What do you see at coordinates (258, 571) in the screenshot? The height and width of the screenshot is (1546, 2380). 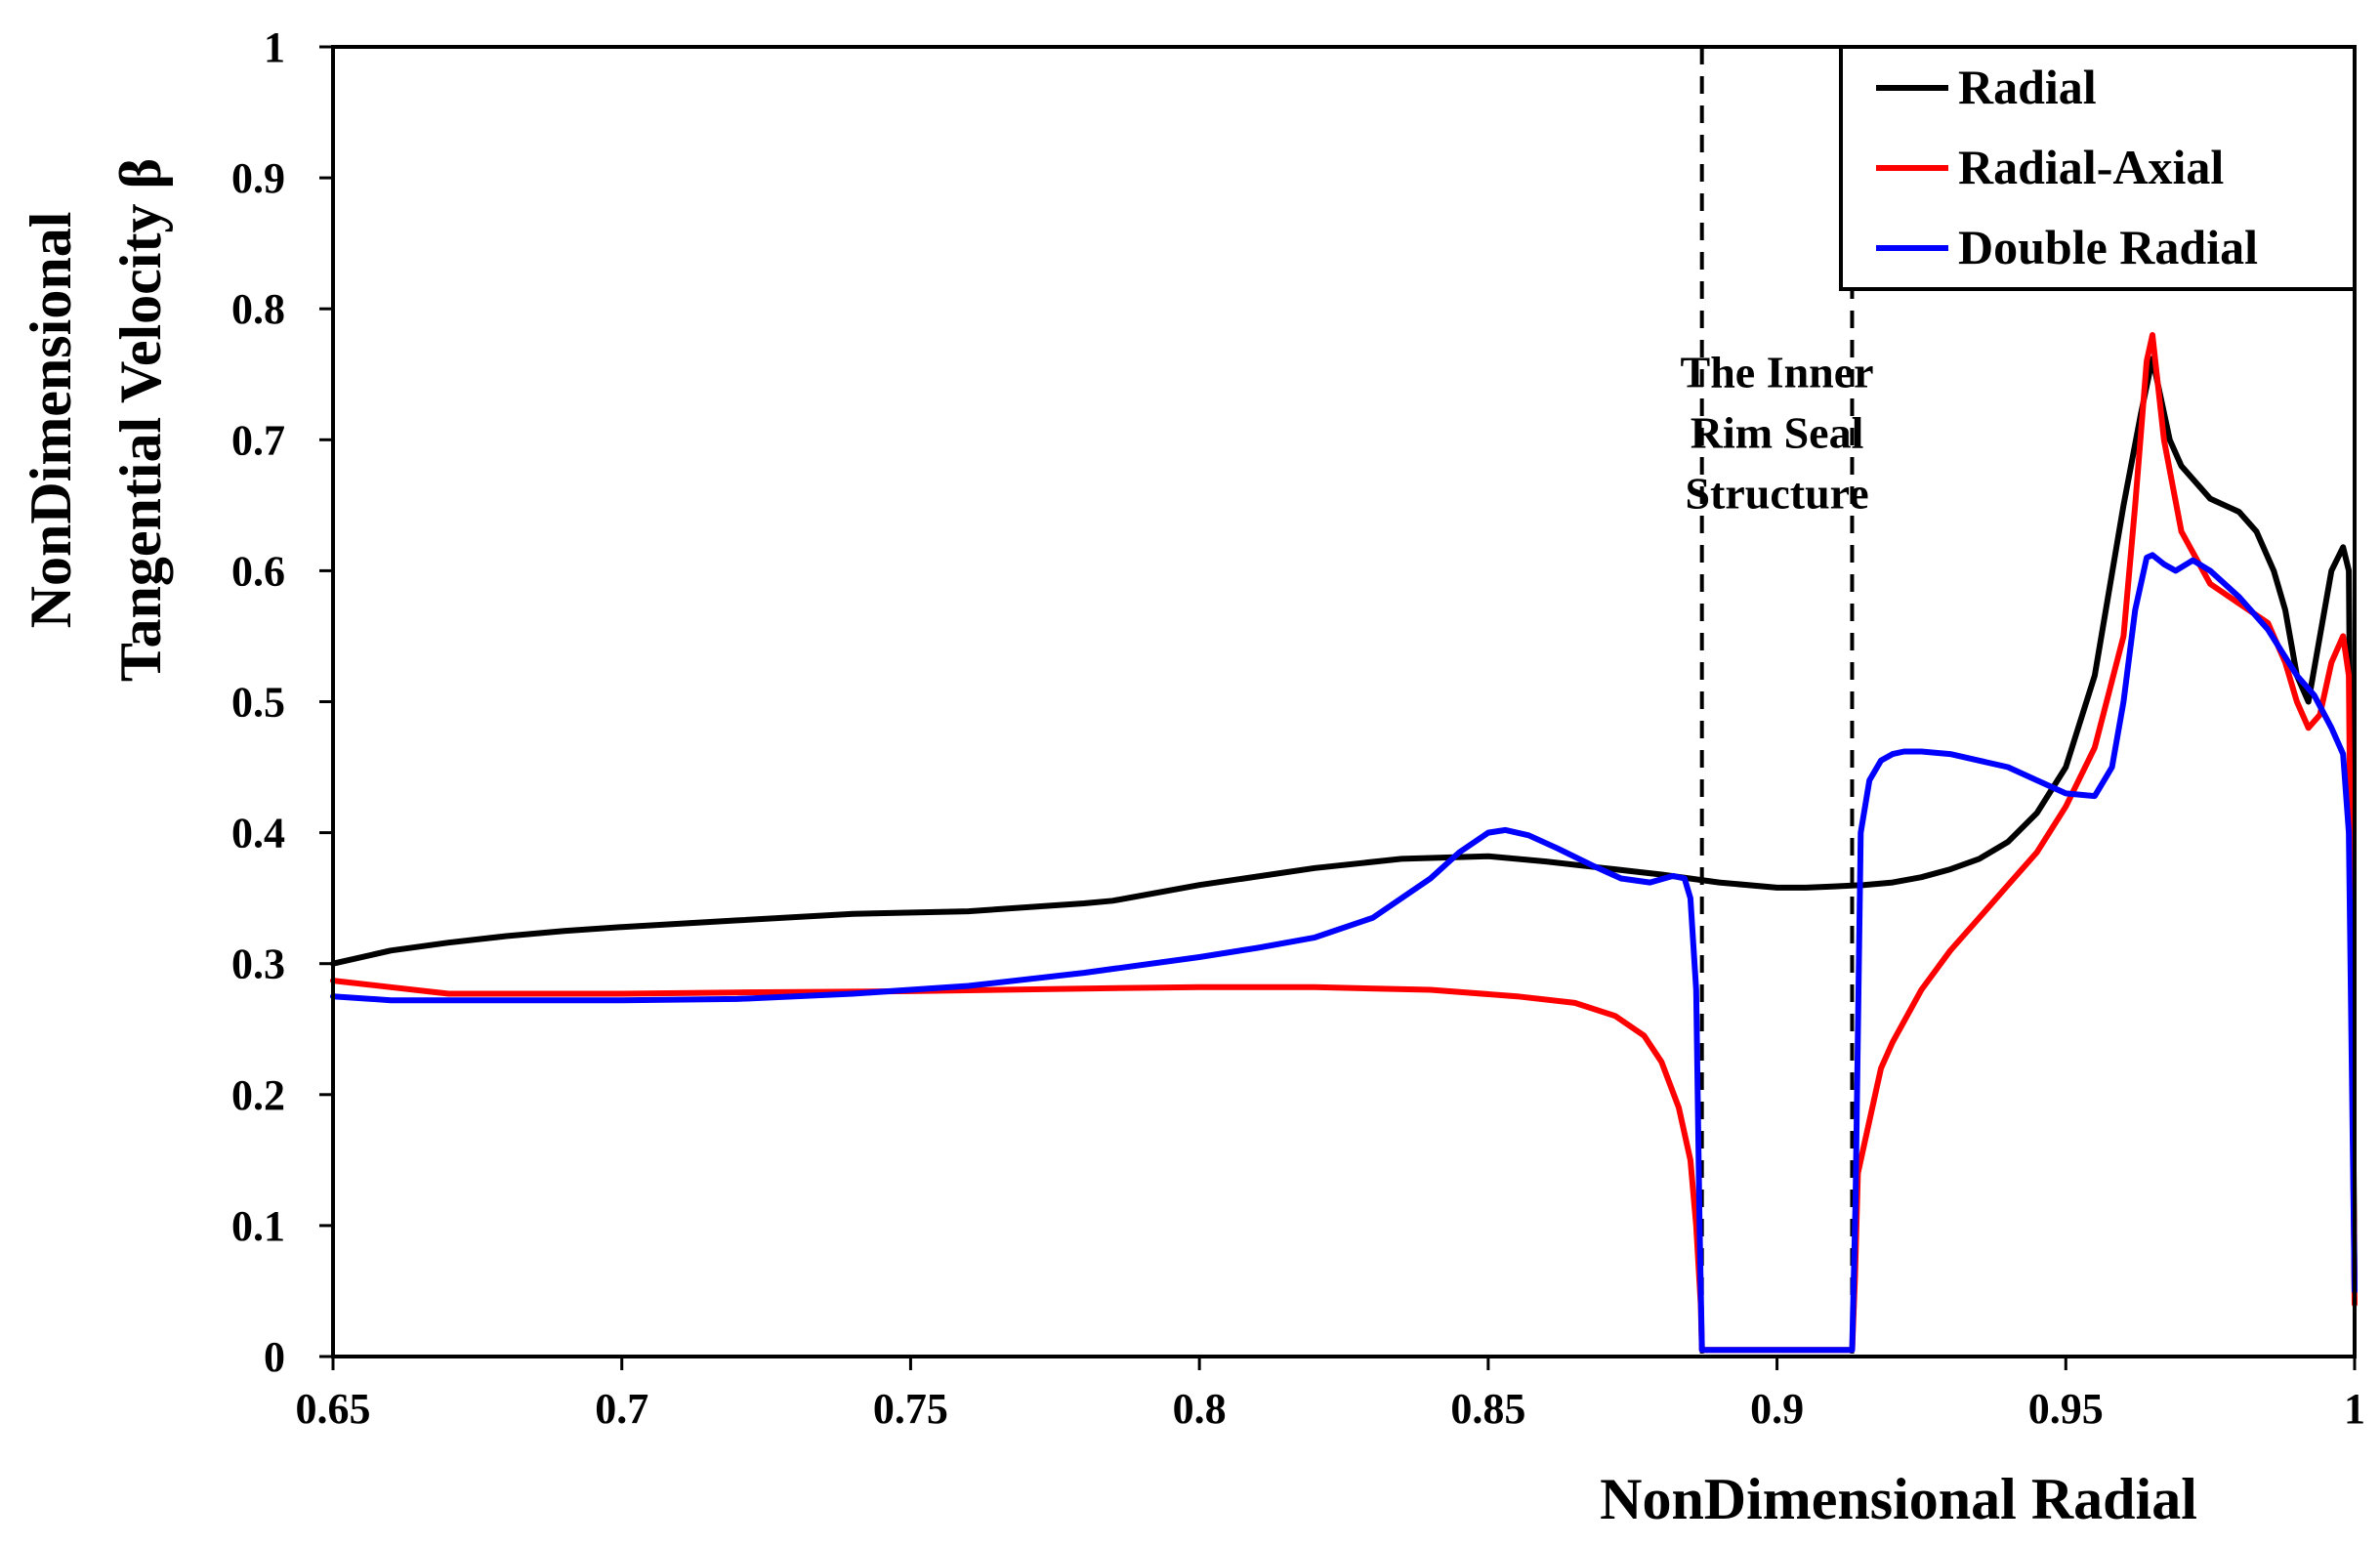 I see `y-tick-label: 0.6` at bounding box center [258, 571].